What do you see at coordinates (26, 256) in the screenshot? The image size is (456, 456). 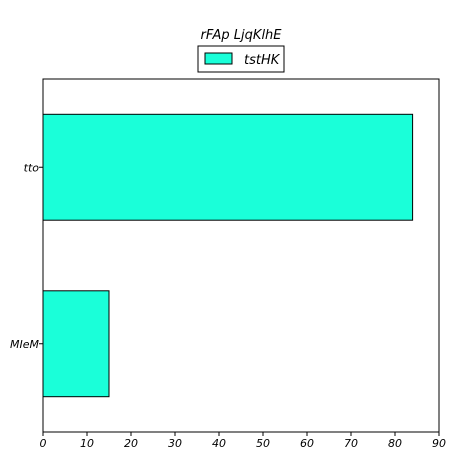 I see `y-axis-ticks: tto MIeM` at bounding box center [26, 256].